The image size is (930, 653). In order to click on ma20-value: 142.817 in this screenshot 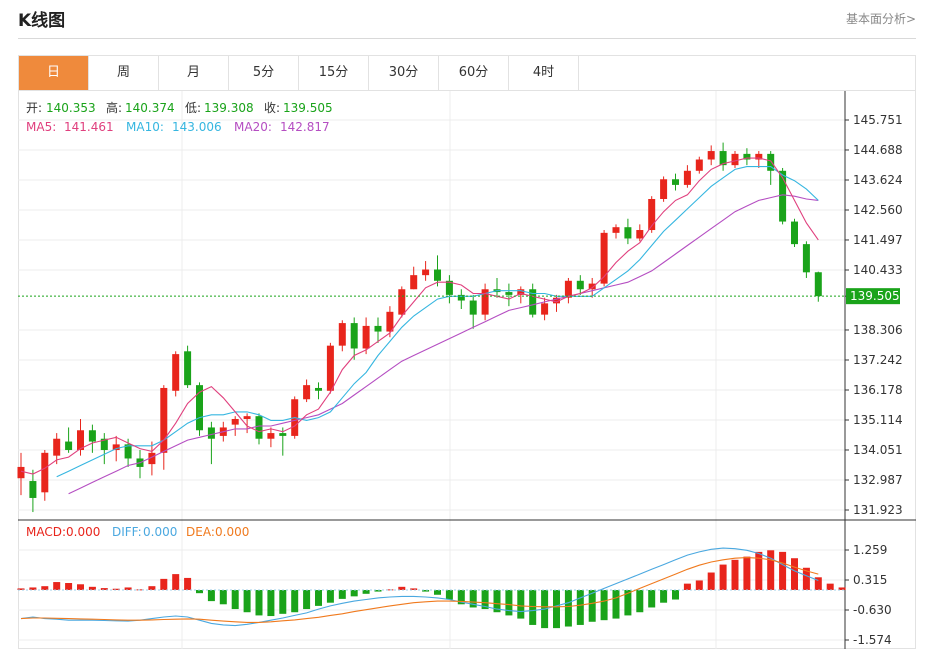, I will do `click(305, 127)`.